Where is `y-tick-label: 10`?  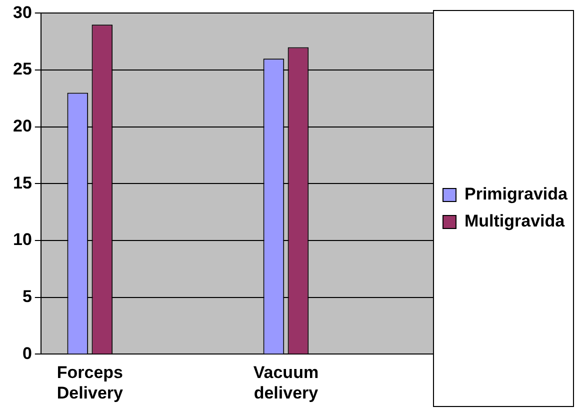
y-tick-label: 10 is located at coordinates (22, 240).